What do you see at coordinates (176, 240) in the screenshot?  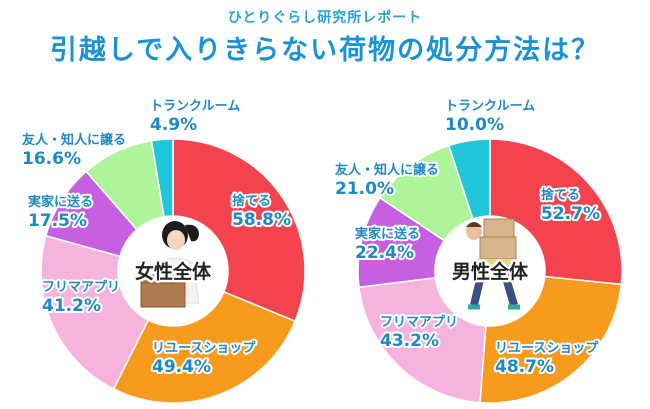 I see `face-shape` at bounding box center [176, 240].